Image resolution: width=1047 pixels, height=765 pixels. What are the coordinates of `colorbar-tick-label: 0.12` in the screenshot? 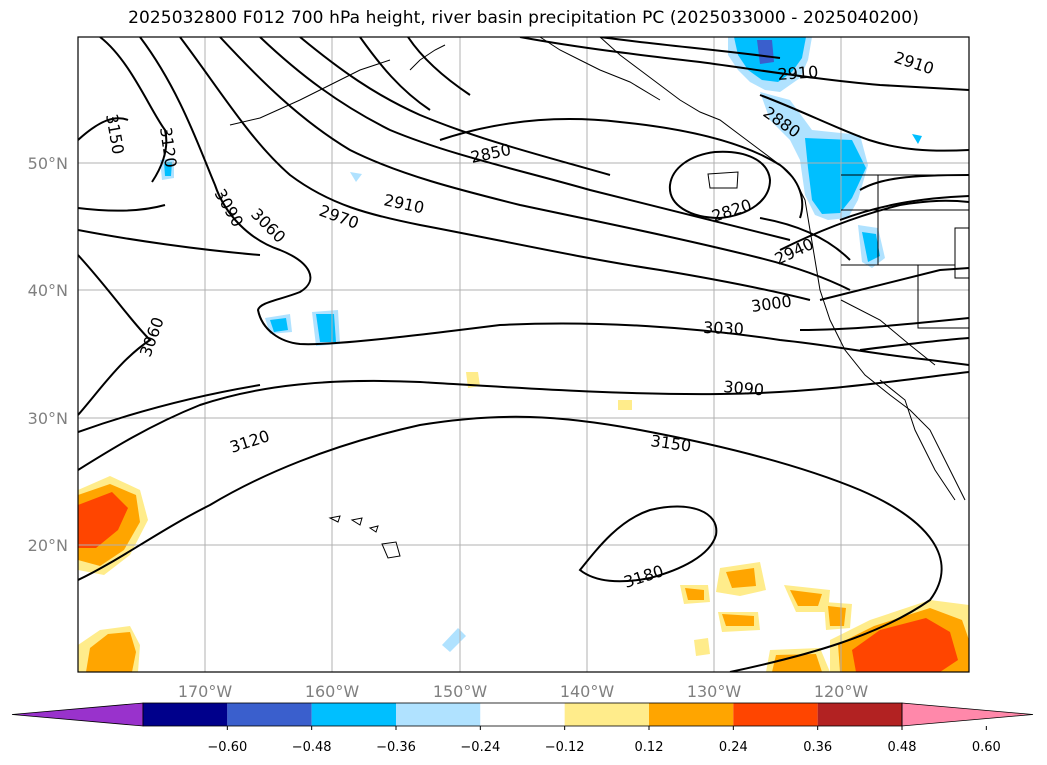 It's located at (649, 747).